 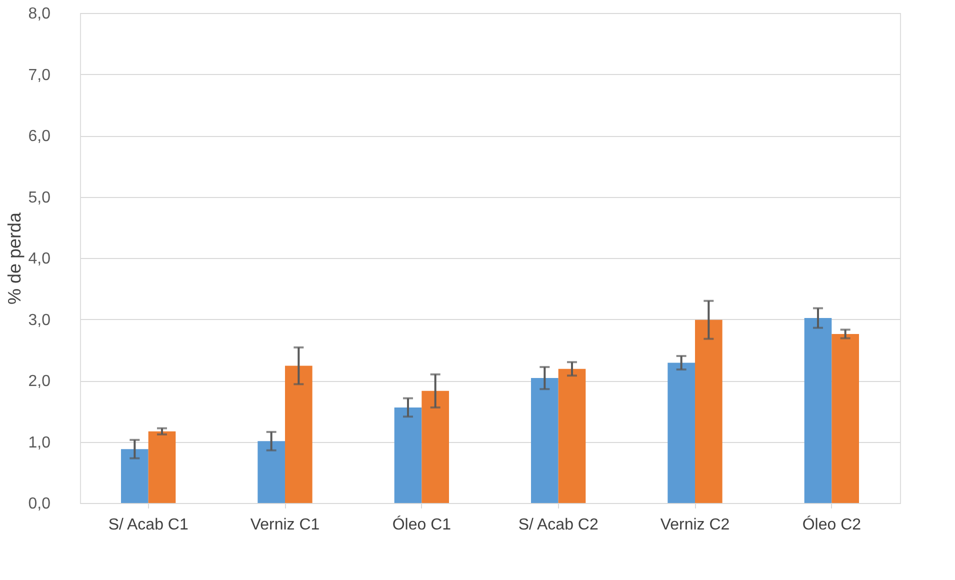 What do you see at coordinates (832, 525) in the screenshot?
I see `x-tick-label: Óleo C2` at bounding box center [832, 525].